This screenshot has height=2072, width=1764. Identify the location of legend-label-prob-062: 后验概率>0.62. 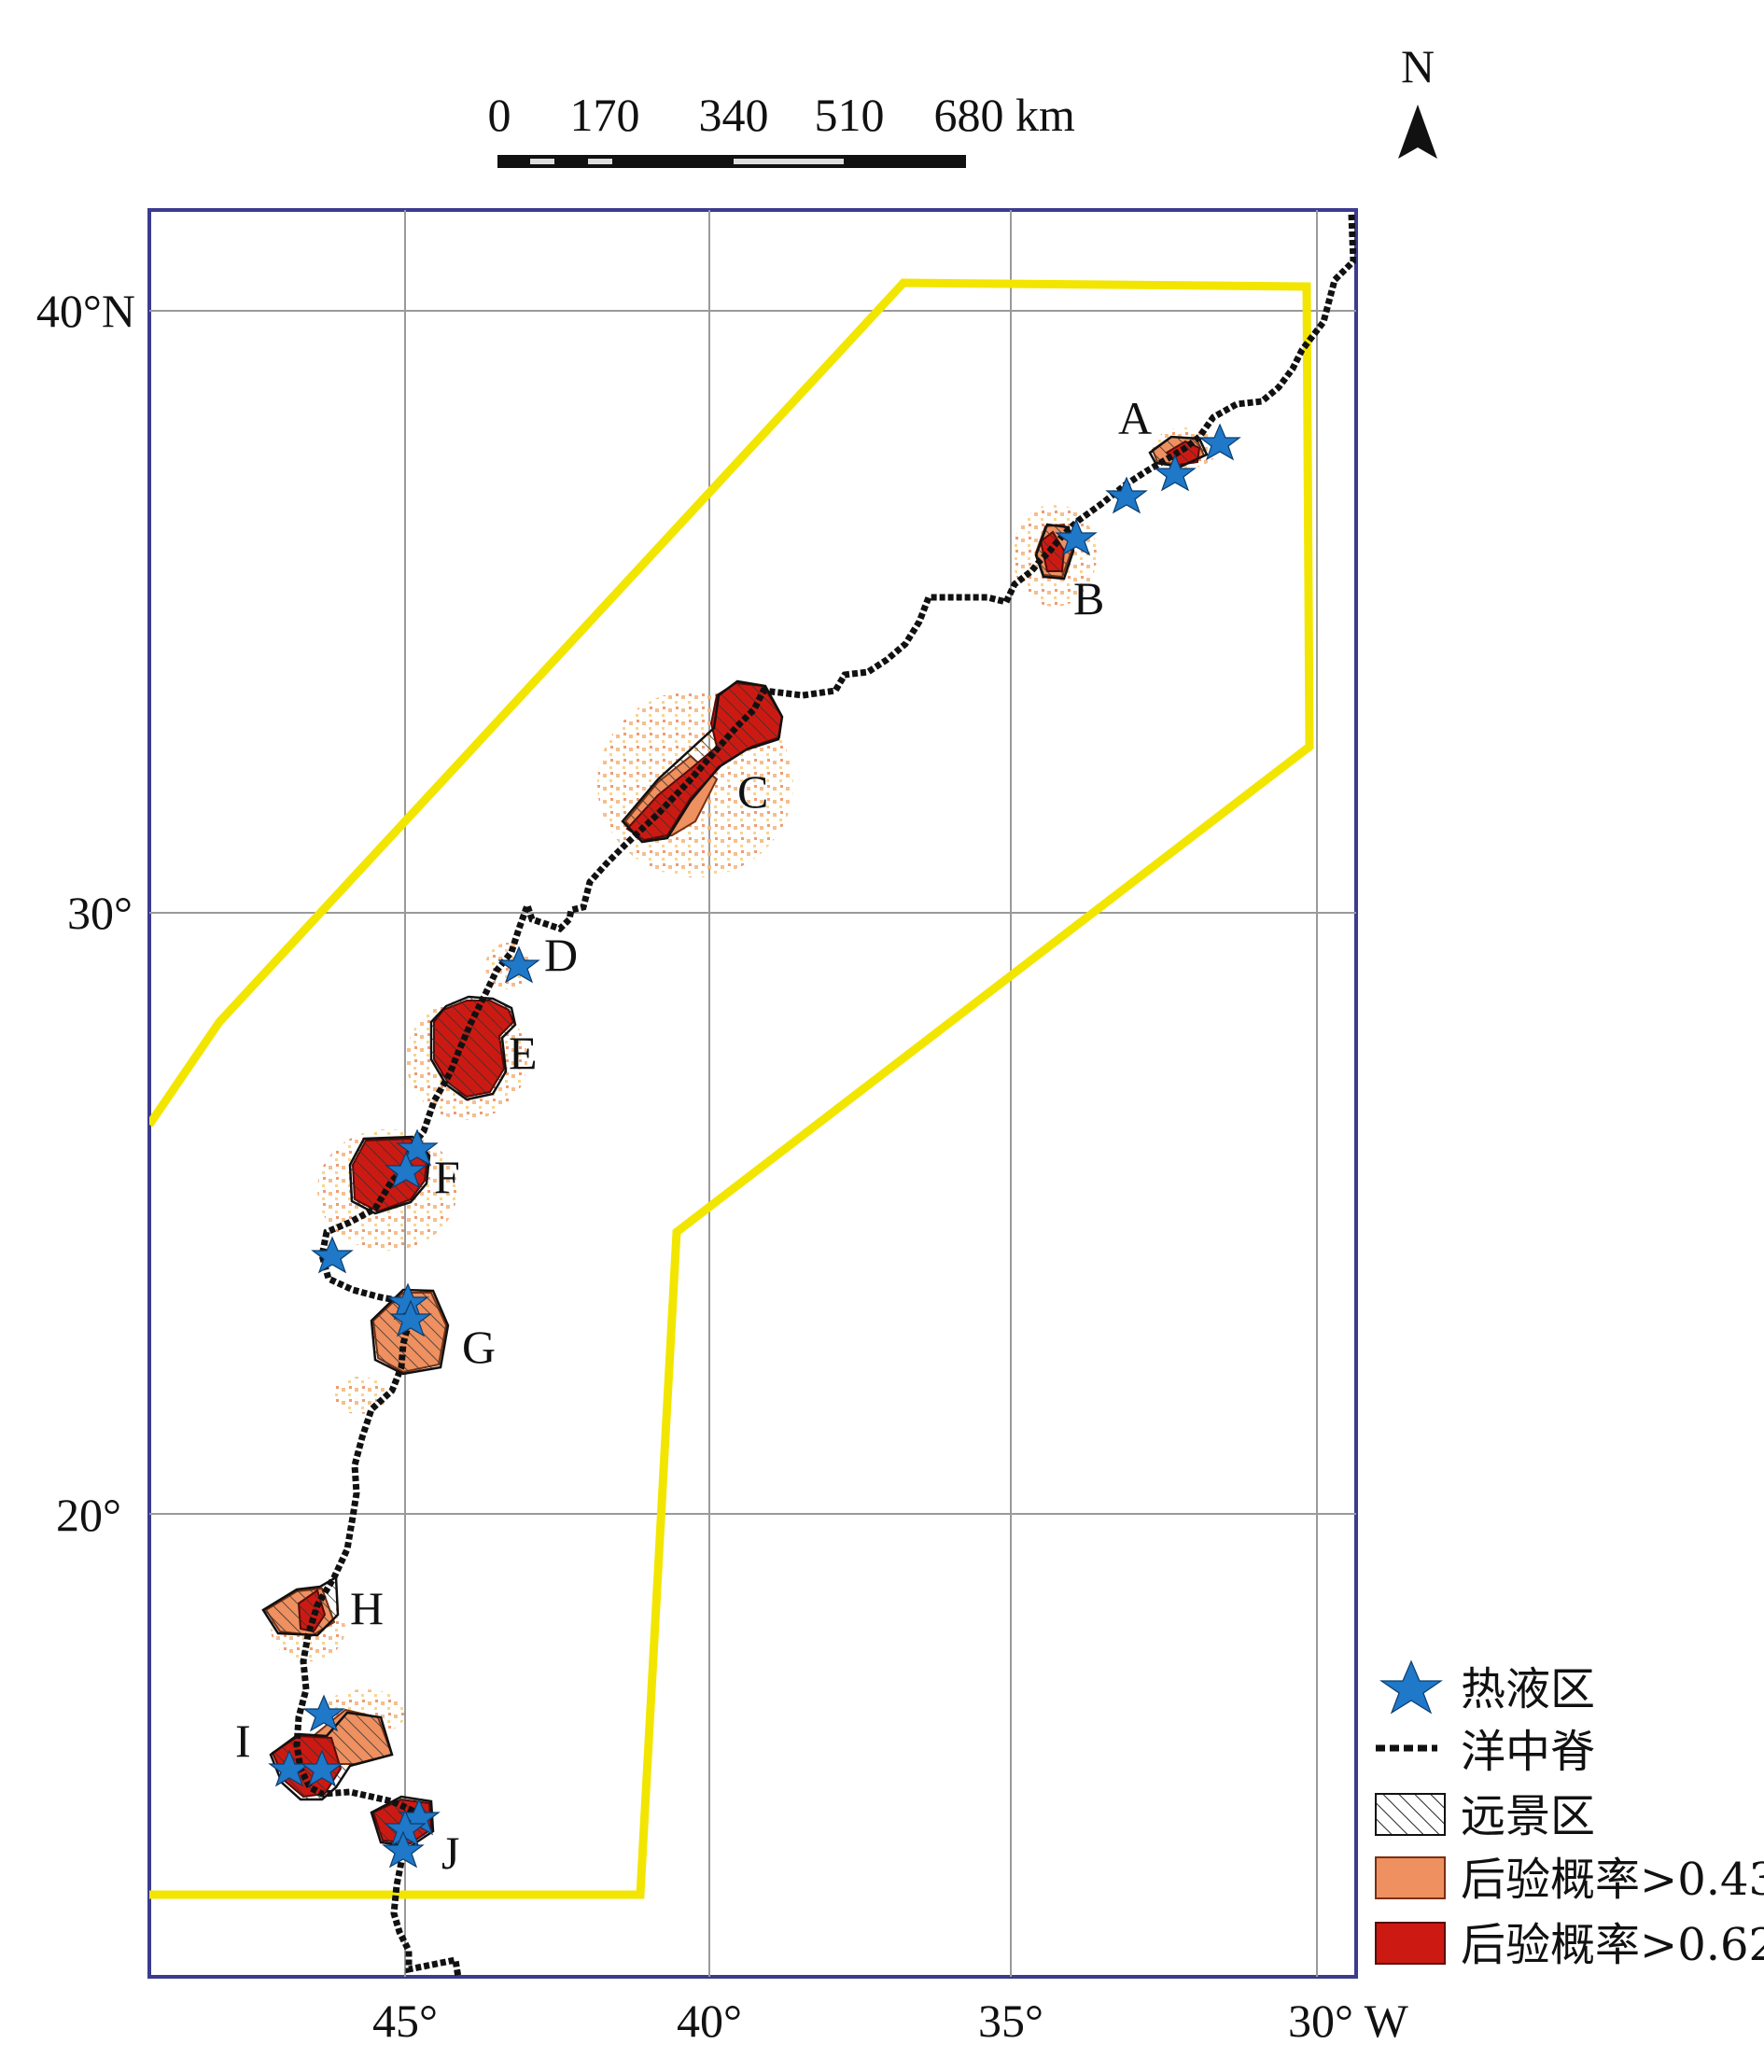
(1612, 1945).